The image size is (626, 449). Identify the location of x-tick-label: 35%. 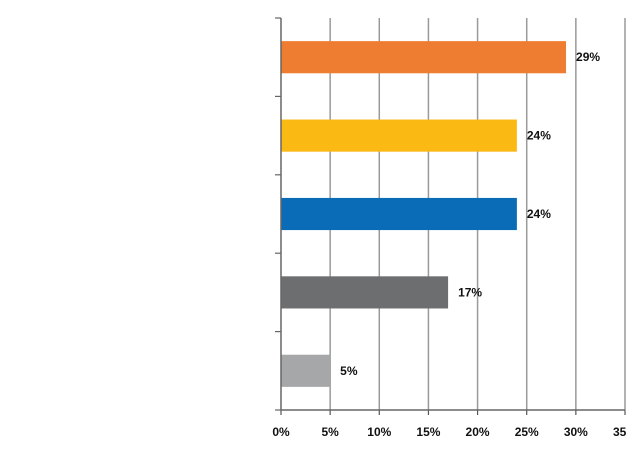
(619, 432).